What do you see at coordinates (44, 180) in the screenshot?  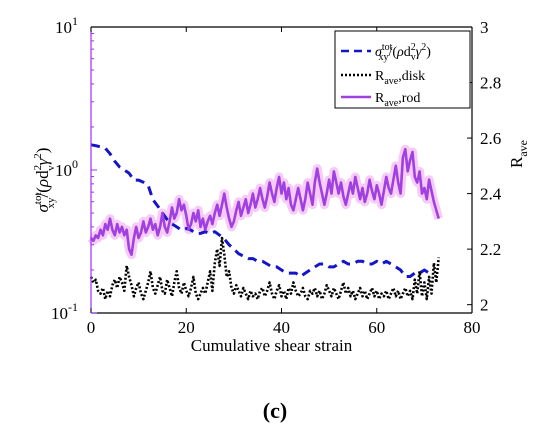 I see `y-left-axis-title: σtotxy/(ρd2vγ2)` at bounding box center [44, 180].